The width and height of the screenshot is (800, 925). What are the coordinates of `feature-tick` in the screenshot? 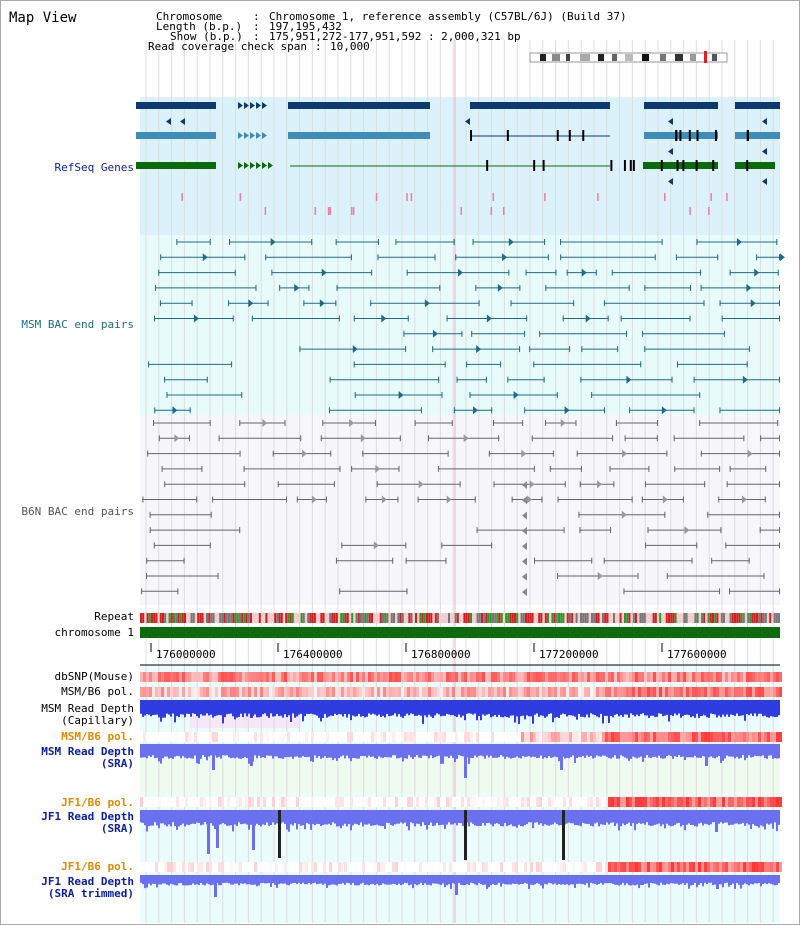 It's located at (351, 211).